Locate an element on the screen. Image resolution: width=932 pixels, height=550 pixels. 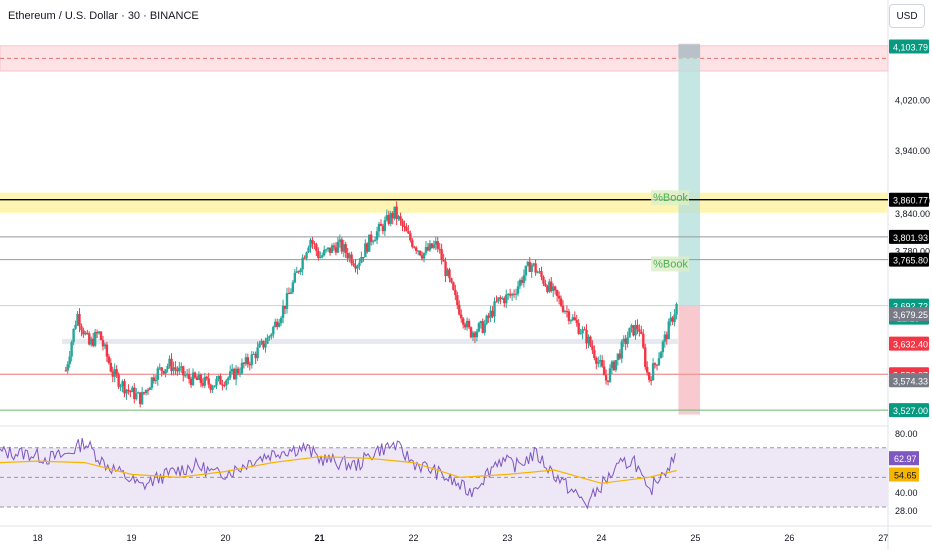
time-tick-label: 24 is located at coordinates (601, 538).